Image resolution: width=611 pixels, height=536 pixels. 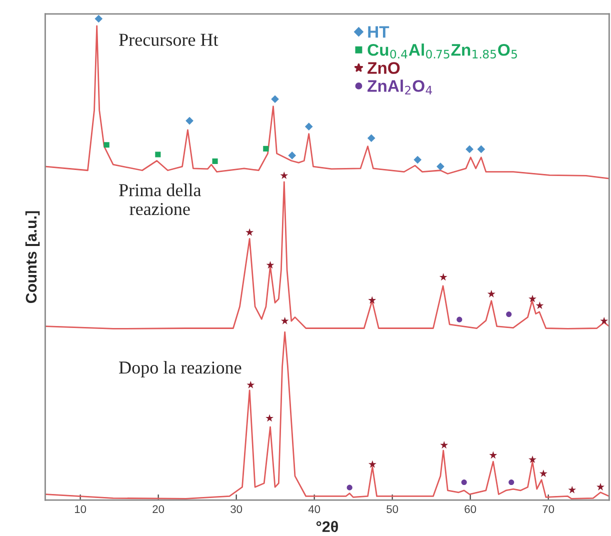 What do you see at coordinates (470, 509) in the screenshot?
I see `x-tick-label: 60` at bounding box center [470, 509].